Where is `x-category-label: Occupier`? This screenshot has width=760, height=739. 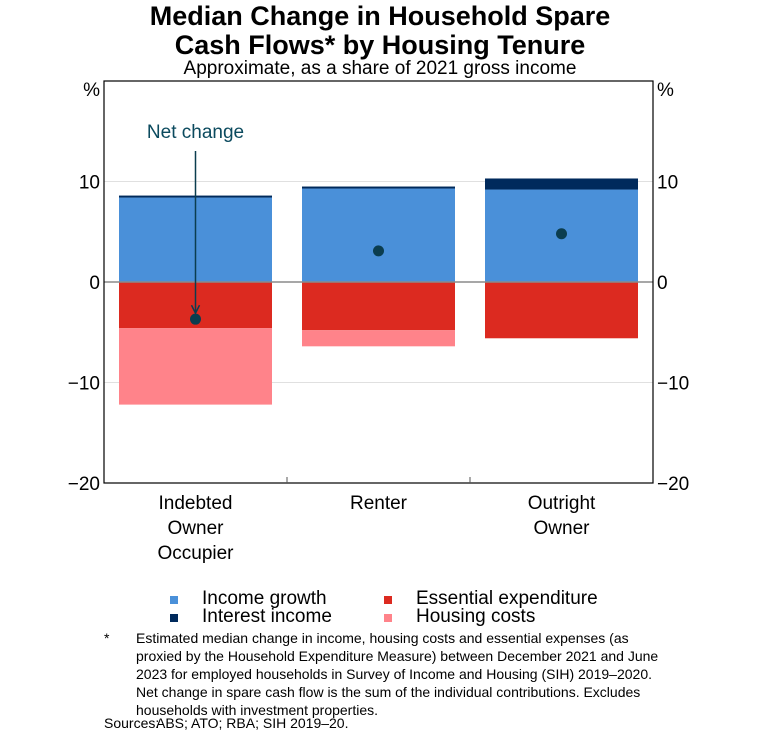
x-category-label: Occupier is located at coordinates (195, 553).